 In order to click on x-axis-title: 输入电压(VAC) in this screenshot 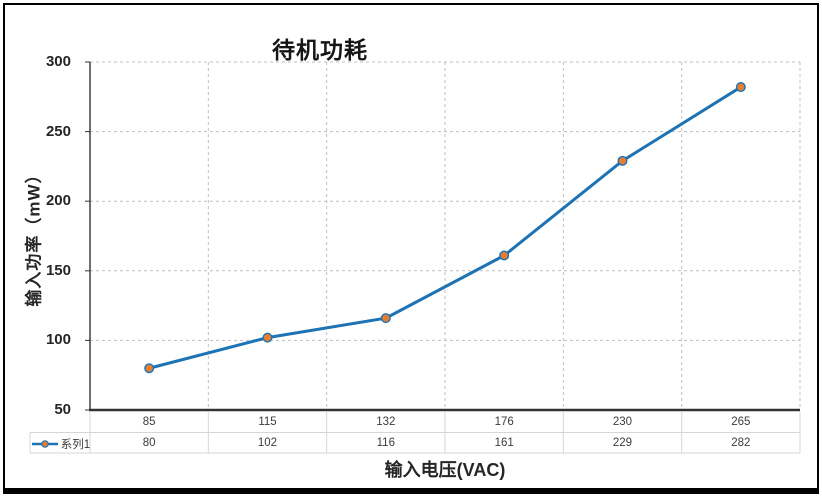, I will do `click(445, 470)`.